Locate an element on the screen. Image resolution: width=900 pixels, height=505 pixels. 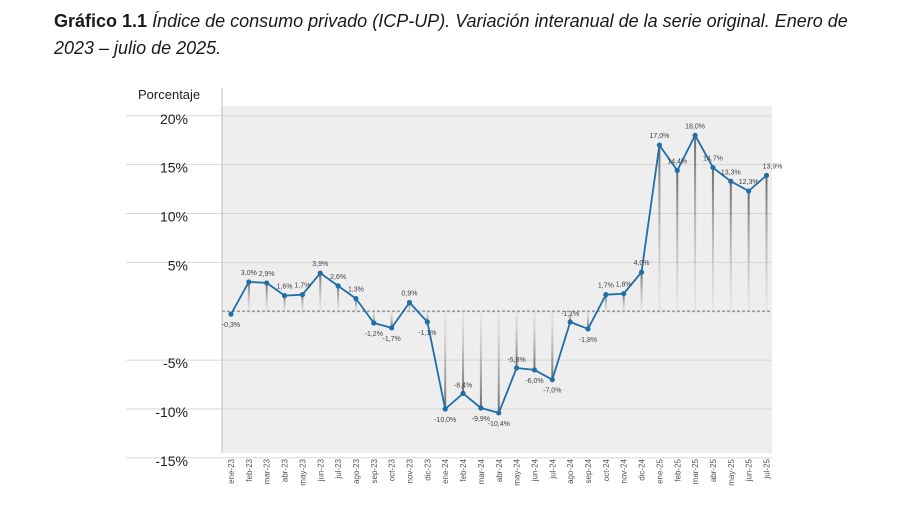
data-label: 13,9% is located at coordinates (773, 166).